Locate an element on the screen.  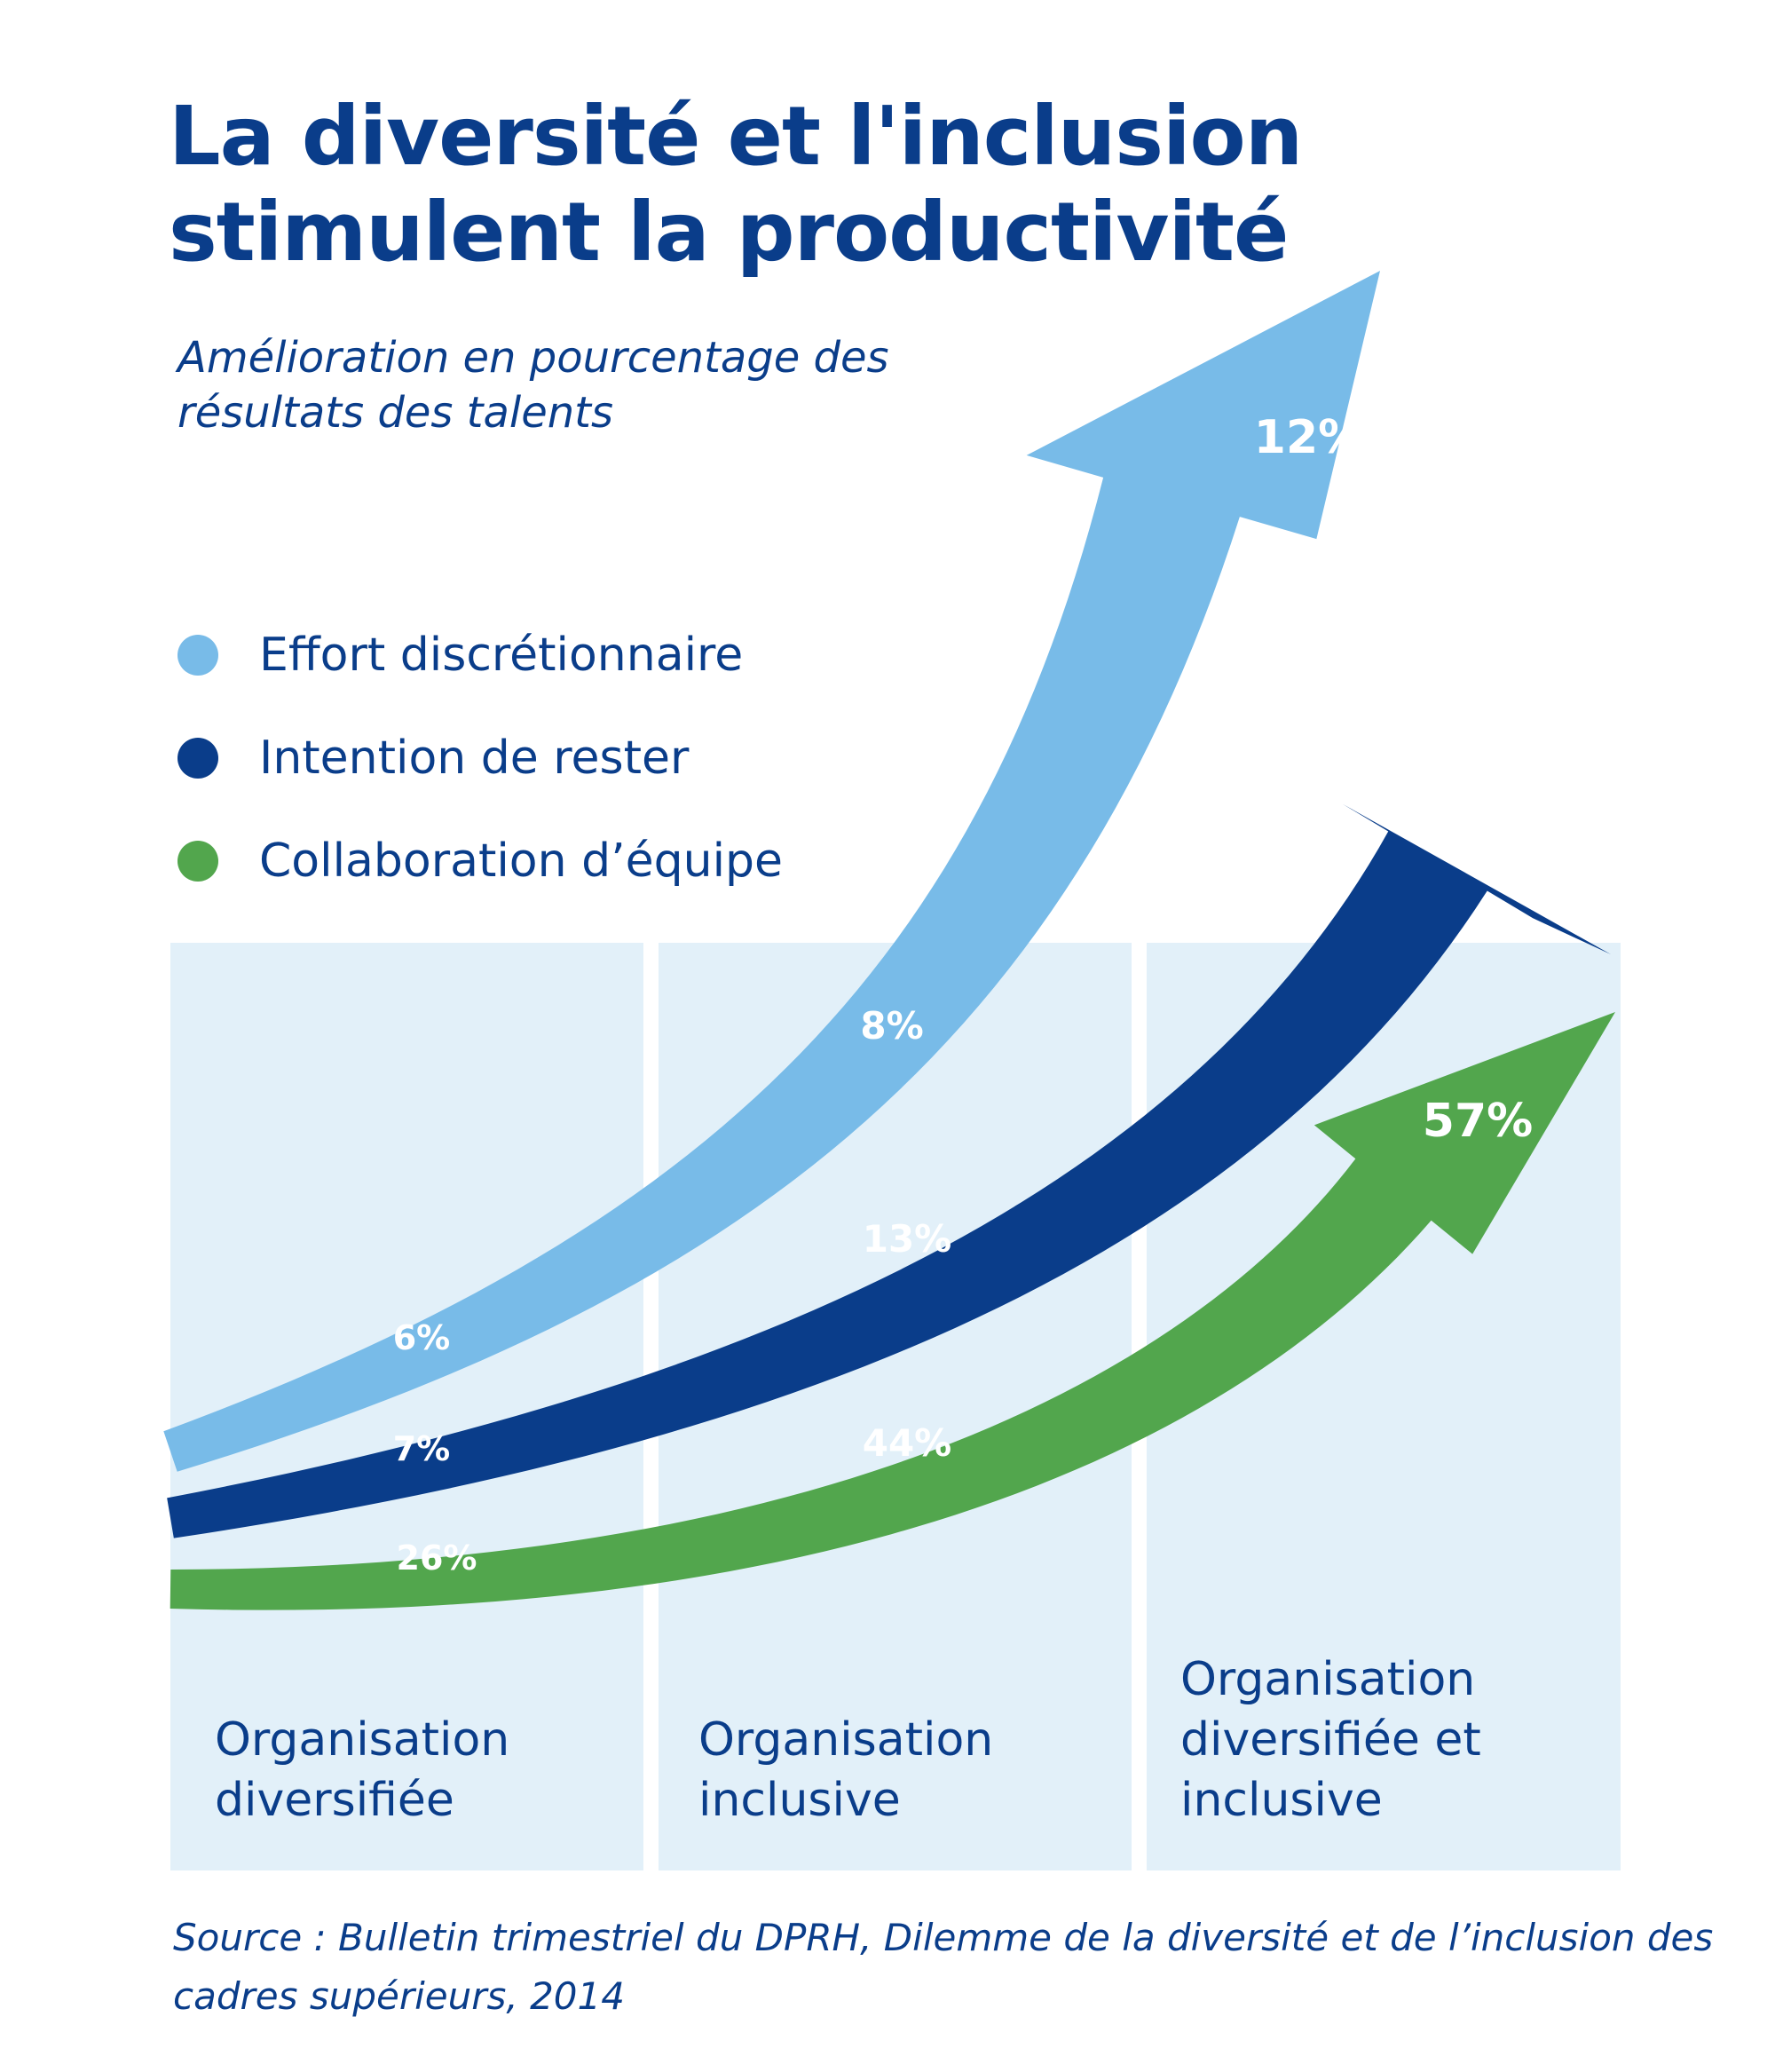
legend-label: Intention de rester is located at coordinates (474, 759).